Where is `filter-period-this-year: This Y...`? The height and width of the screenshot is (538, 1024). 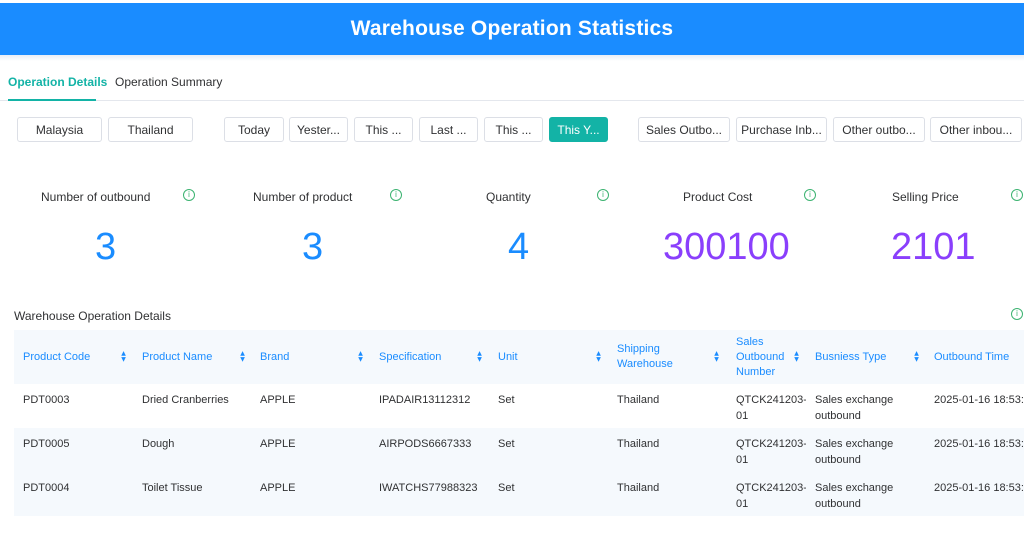 filter-period-this-year: This Y... is located at coordinates (578, 129).